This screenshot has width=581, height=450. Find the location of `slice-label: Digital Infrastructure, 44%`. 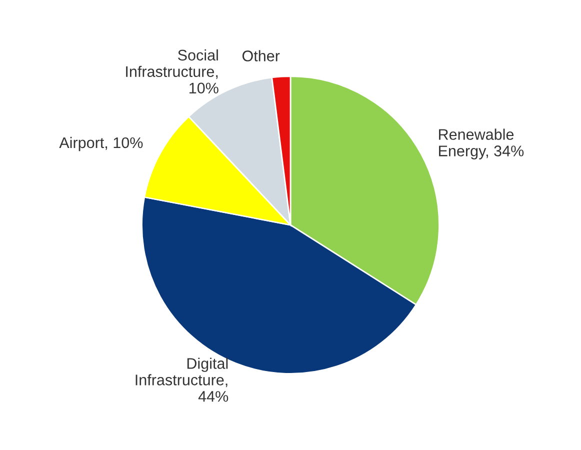

slice-label: Digital Infrastructure, 44% is located at coordinates (182, 380).